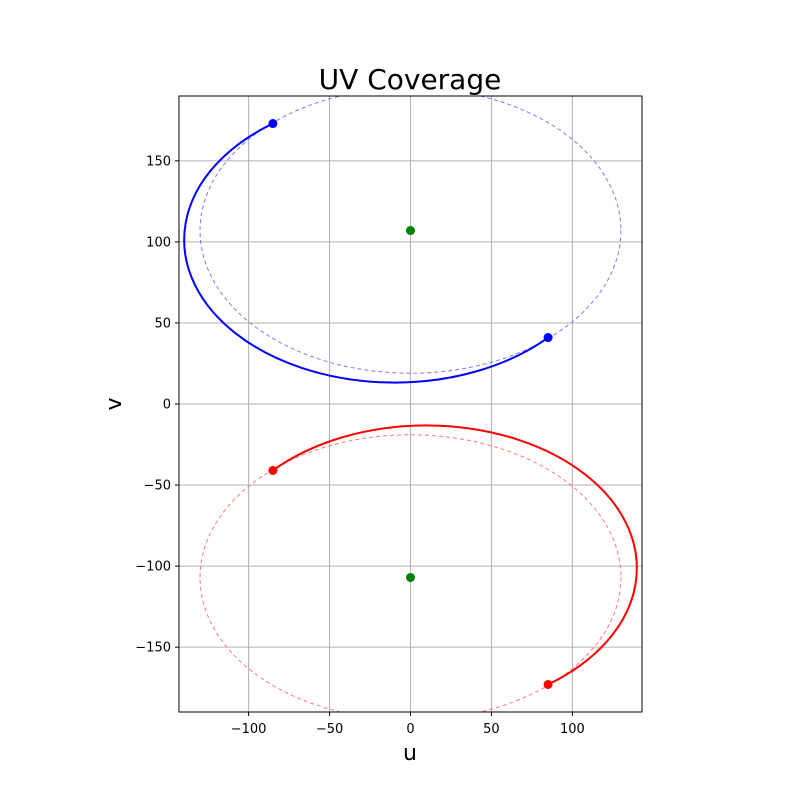  What do you see at coordinates (153, 648) in the screenshot?
I see `y-tick-label: −150` at bounding box center [153, 648].